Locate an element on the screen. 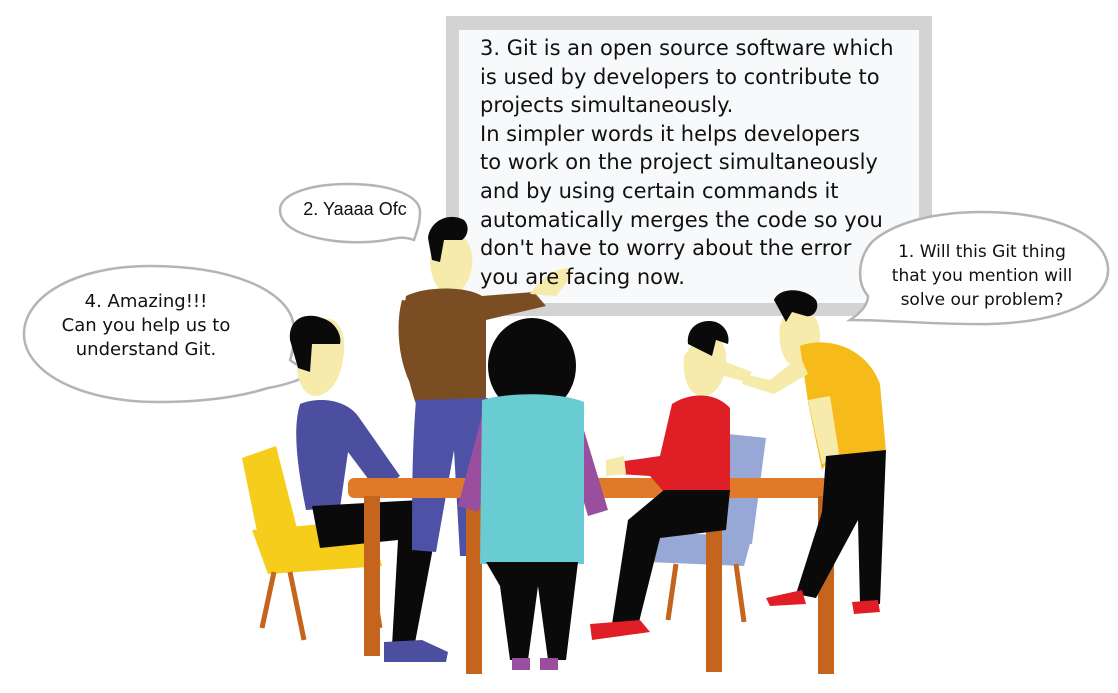  speech-bubble-2-text: 2. Yaaaa Ofc is located at coordinates (355, 209).